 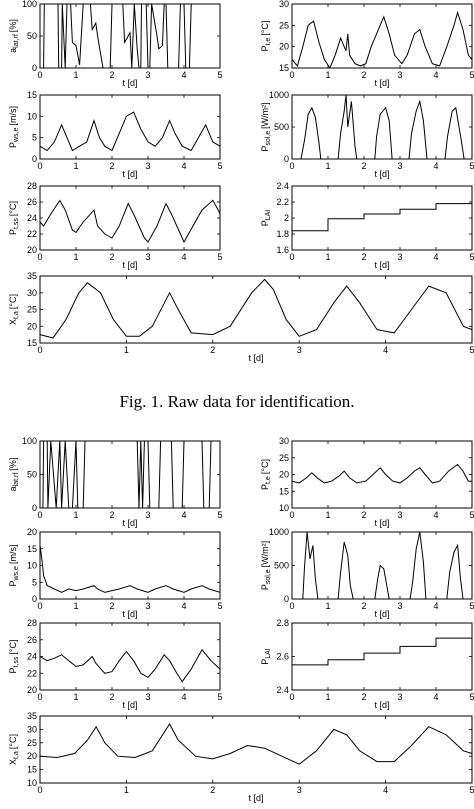 I want to click on y-axis-label-subscript: ws,e, so click(x=16, y=574).